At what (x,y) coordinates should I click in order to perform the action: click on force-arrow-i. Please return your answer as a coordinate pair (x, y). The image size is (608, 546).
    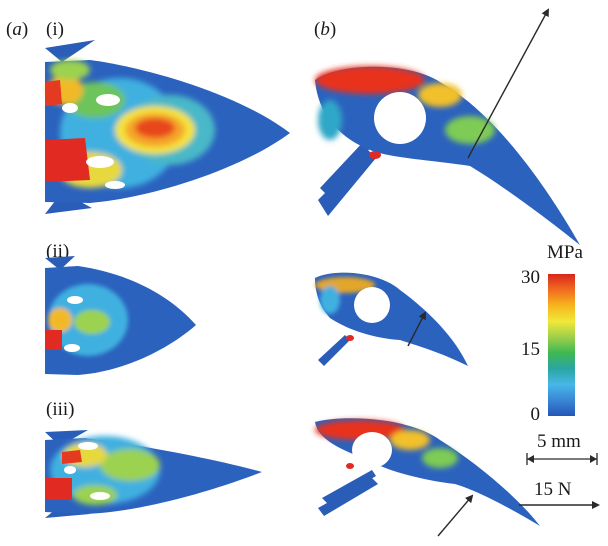
    Looking at the image, I should click on (508, 83).